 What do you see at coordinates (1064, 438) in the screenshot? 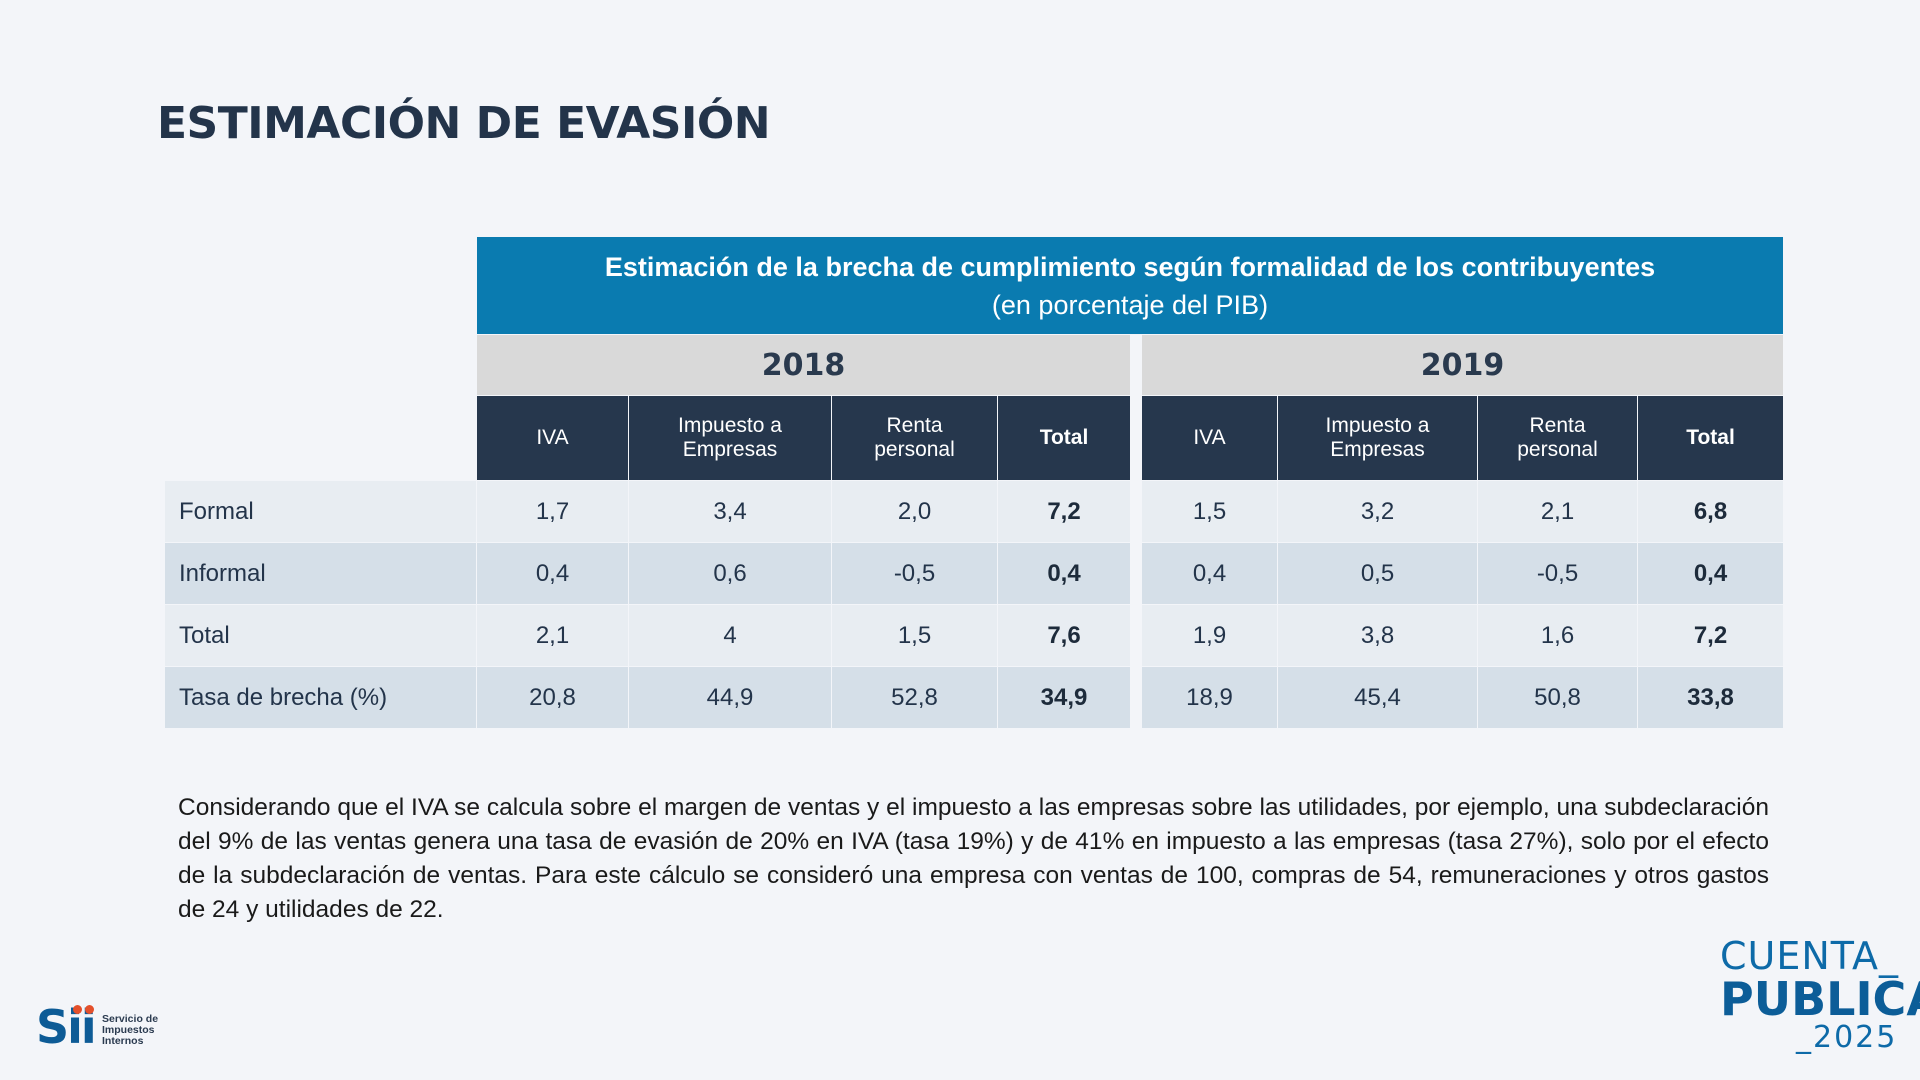
I see `column-header-2018-total: Total` at bounding box center [1064, 438].